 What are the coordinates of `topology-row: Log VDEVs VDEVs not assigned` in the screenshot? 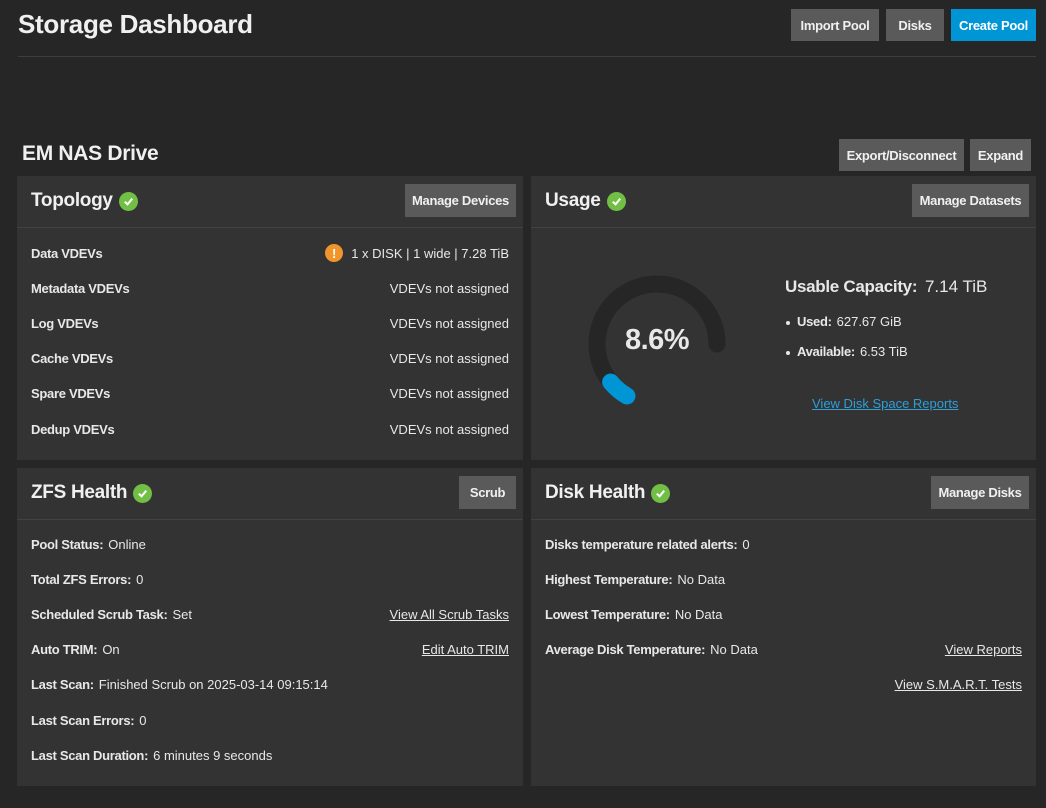 It's located at (270, 323).